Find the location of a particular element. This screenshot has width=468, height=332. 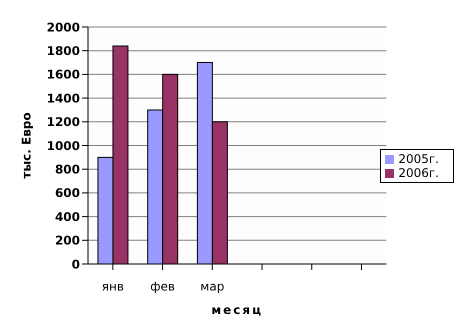

y-tick-label: 1200 is located at coordinates (63, 122).